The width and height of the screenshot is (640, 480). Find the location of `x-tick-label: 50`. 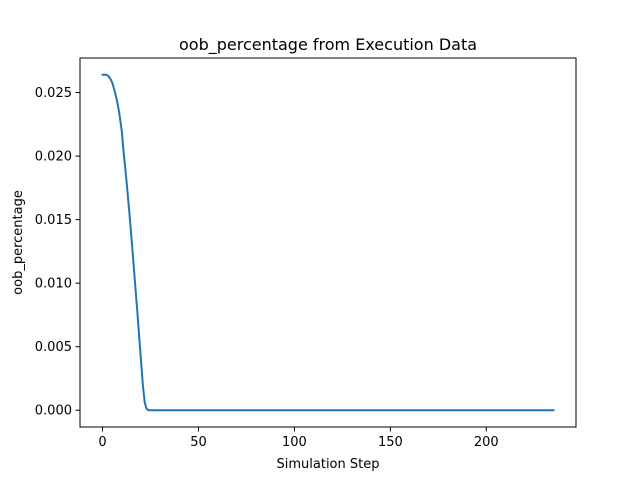

x-tick-label: 50 is located at coordinates (198, 442).